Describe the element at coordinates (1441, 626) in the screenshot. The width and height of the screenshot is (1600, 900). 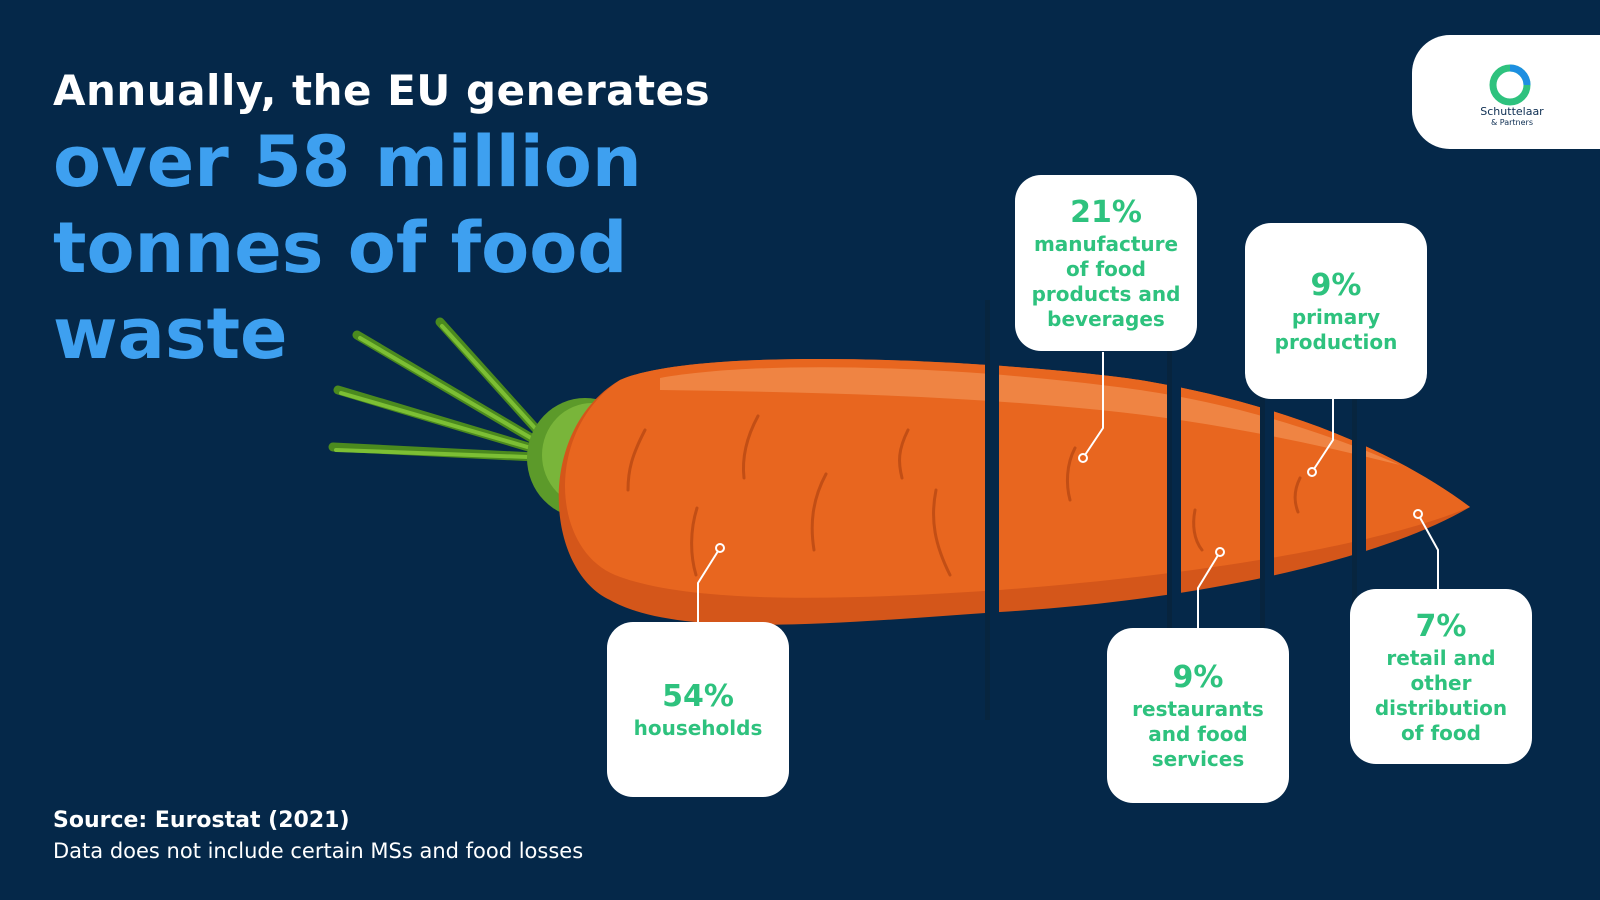
I see `segment-percent: 7%` at that location.